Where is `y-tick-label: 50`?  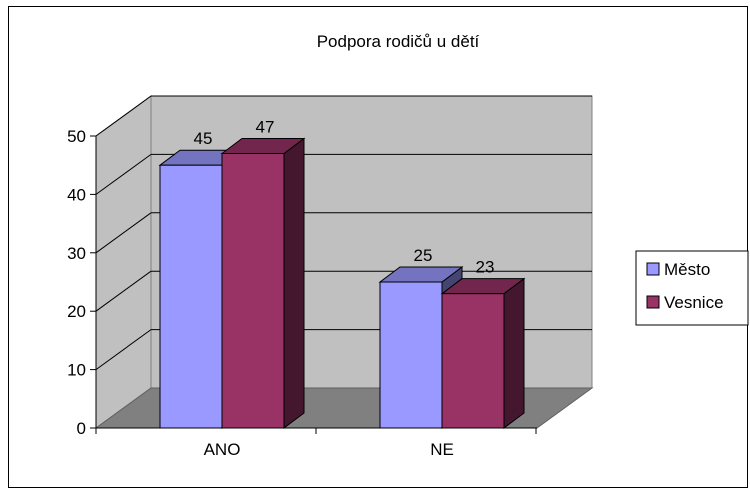
y-tick-label: 50 is located at coordinates (76, 136).